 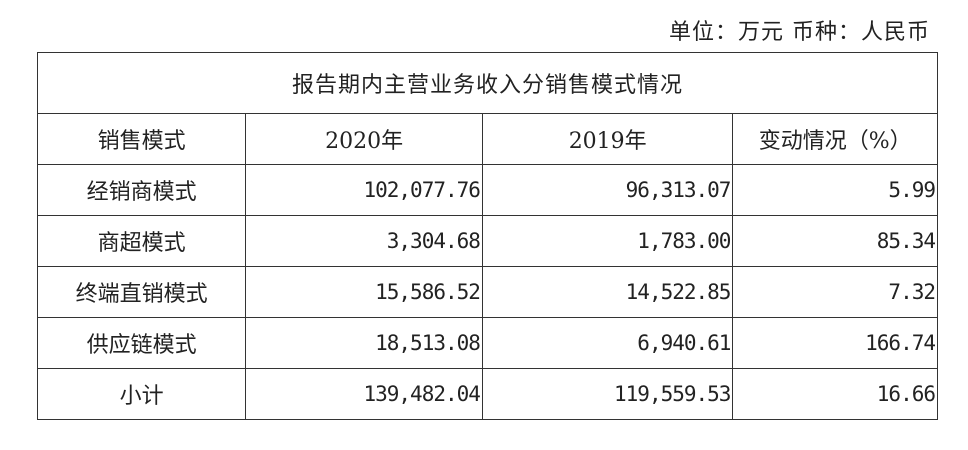 I want to click on table-row: 供应链模式 18,513.08 6,940.61 166.74, so click(x=487, y=343).